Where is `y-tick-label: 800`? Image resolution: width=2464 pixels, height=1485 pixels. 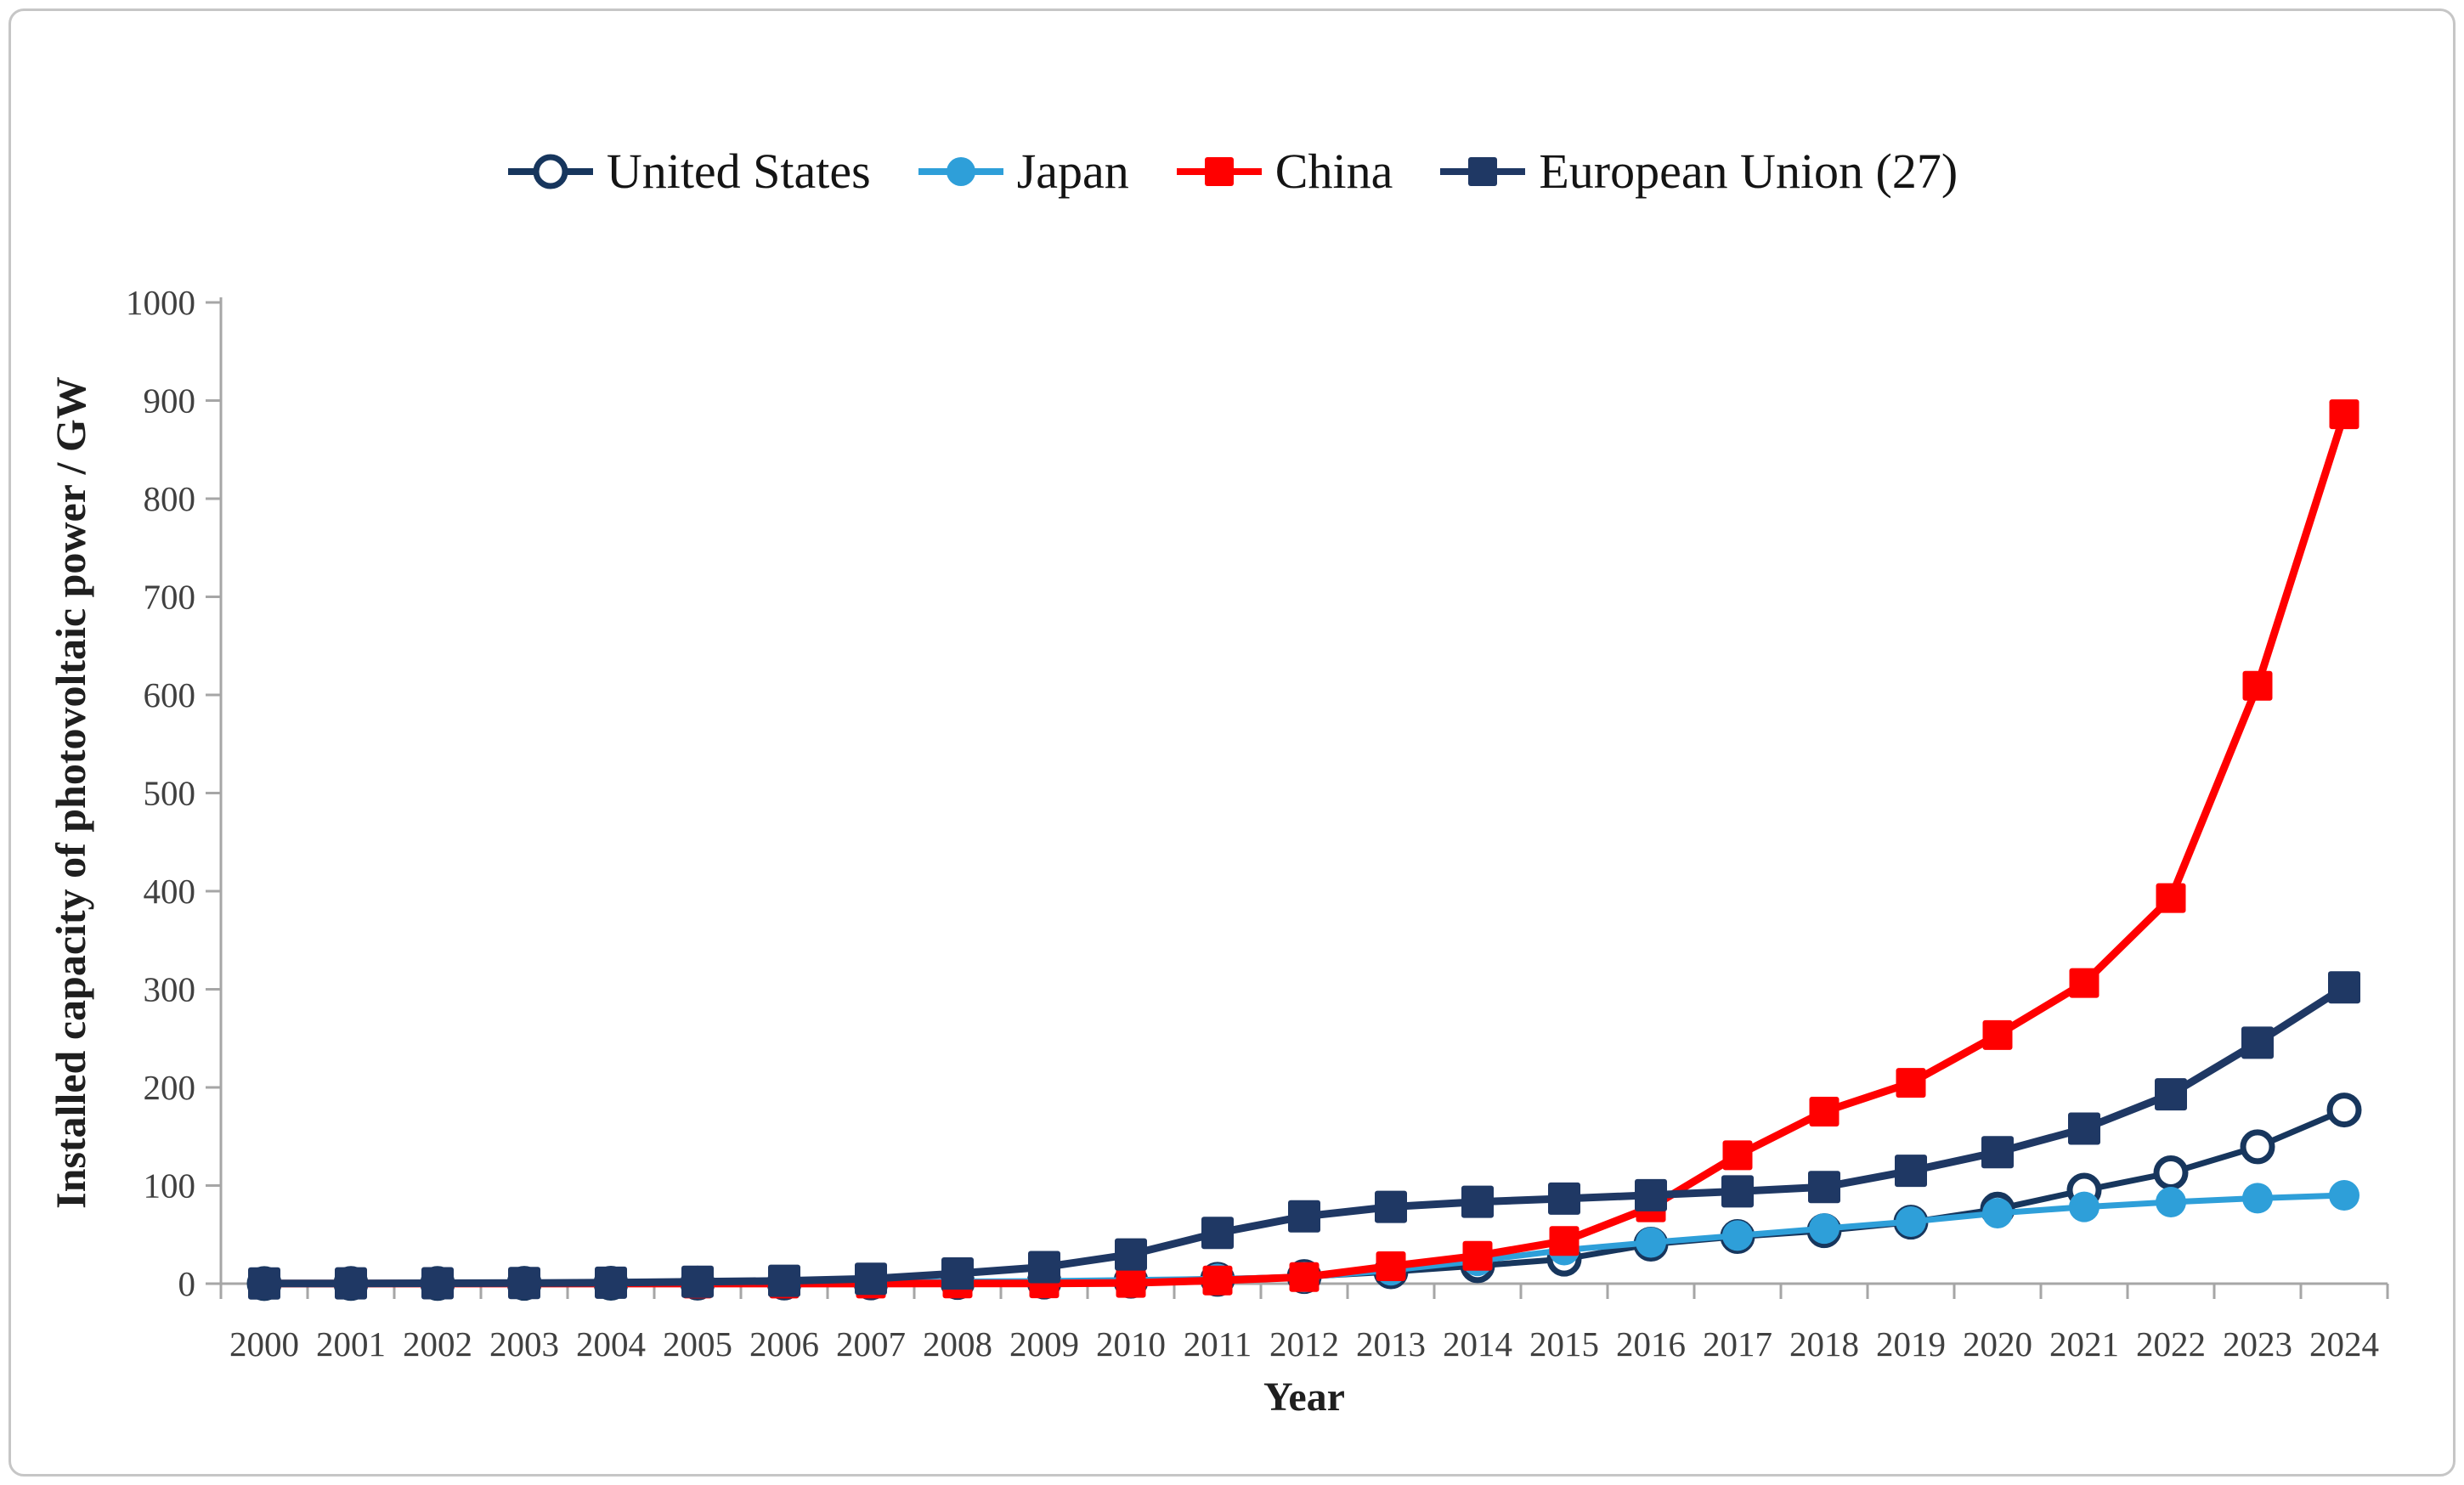 y-tick-label: 800 is located at coordinates (170, 499).